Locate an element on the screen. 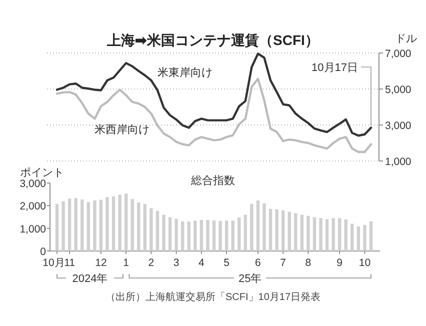  text: 25年 is located at coordinates (250, 279).